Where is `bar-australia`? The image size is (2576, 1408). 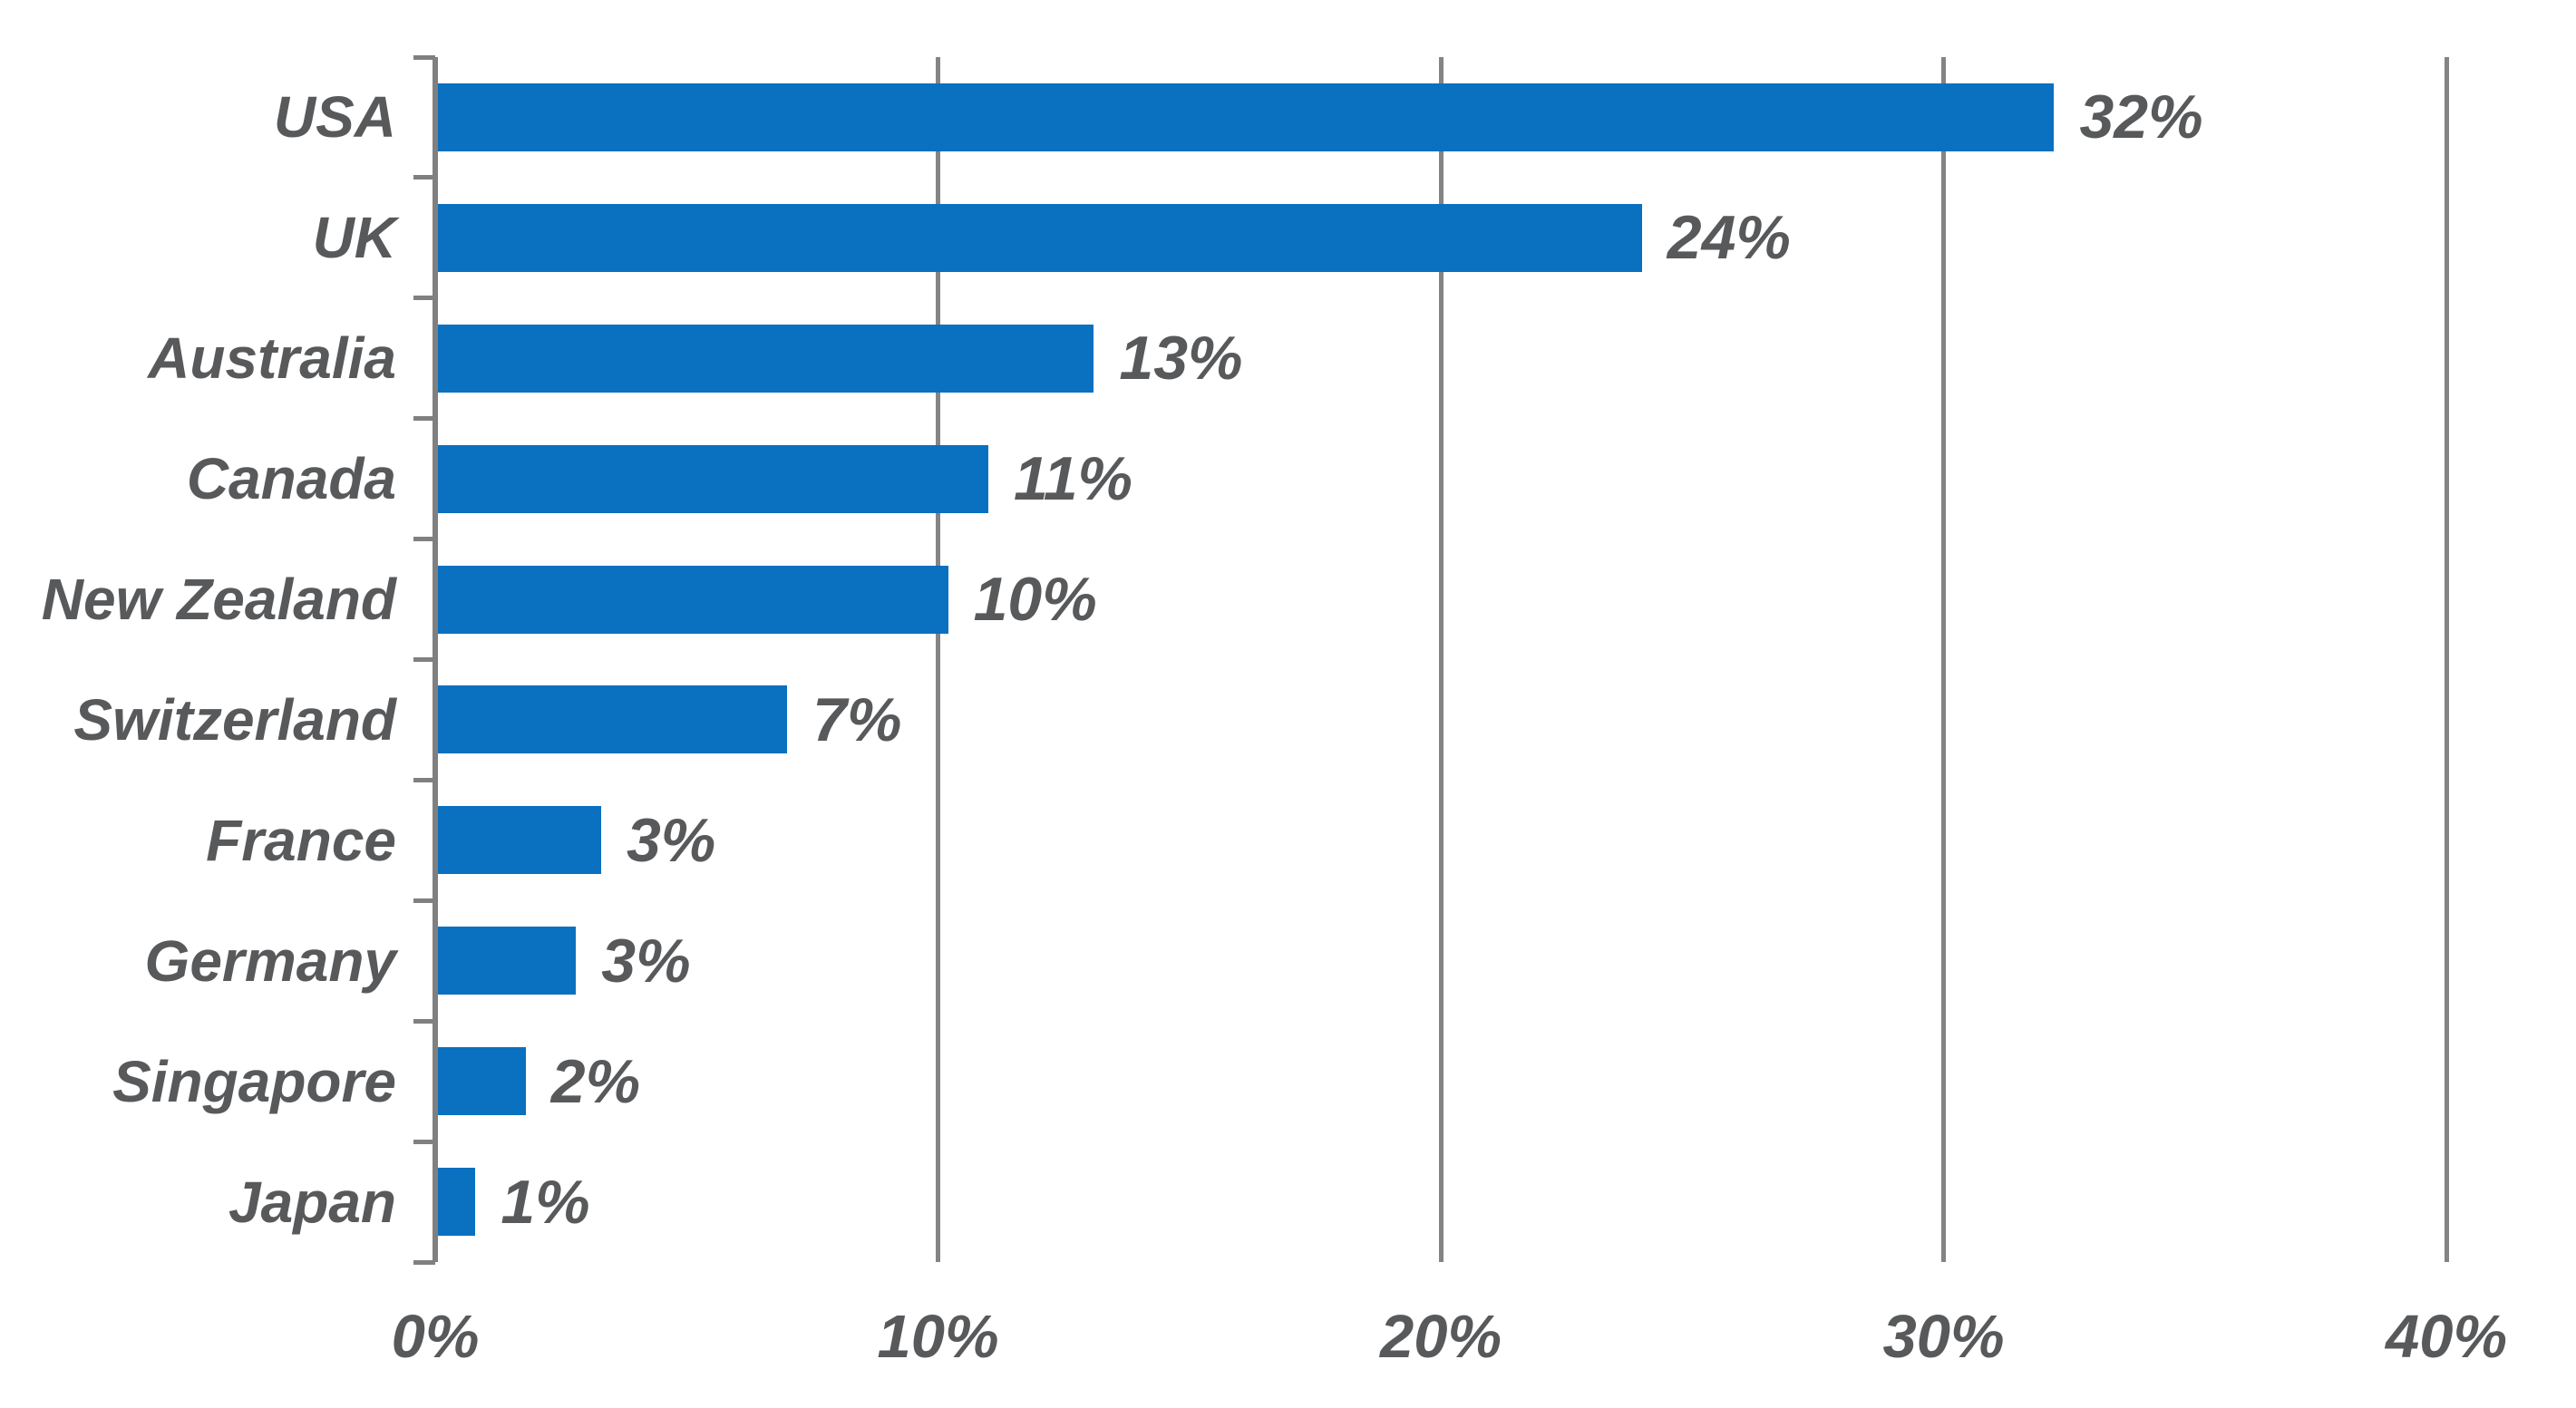 bar-australia is located at coordinates (766, 359).